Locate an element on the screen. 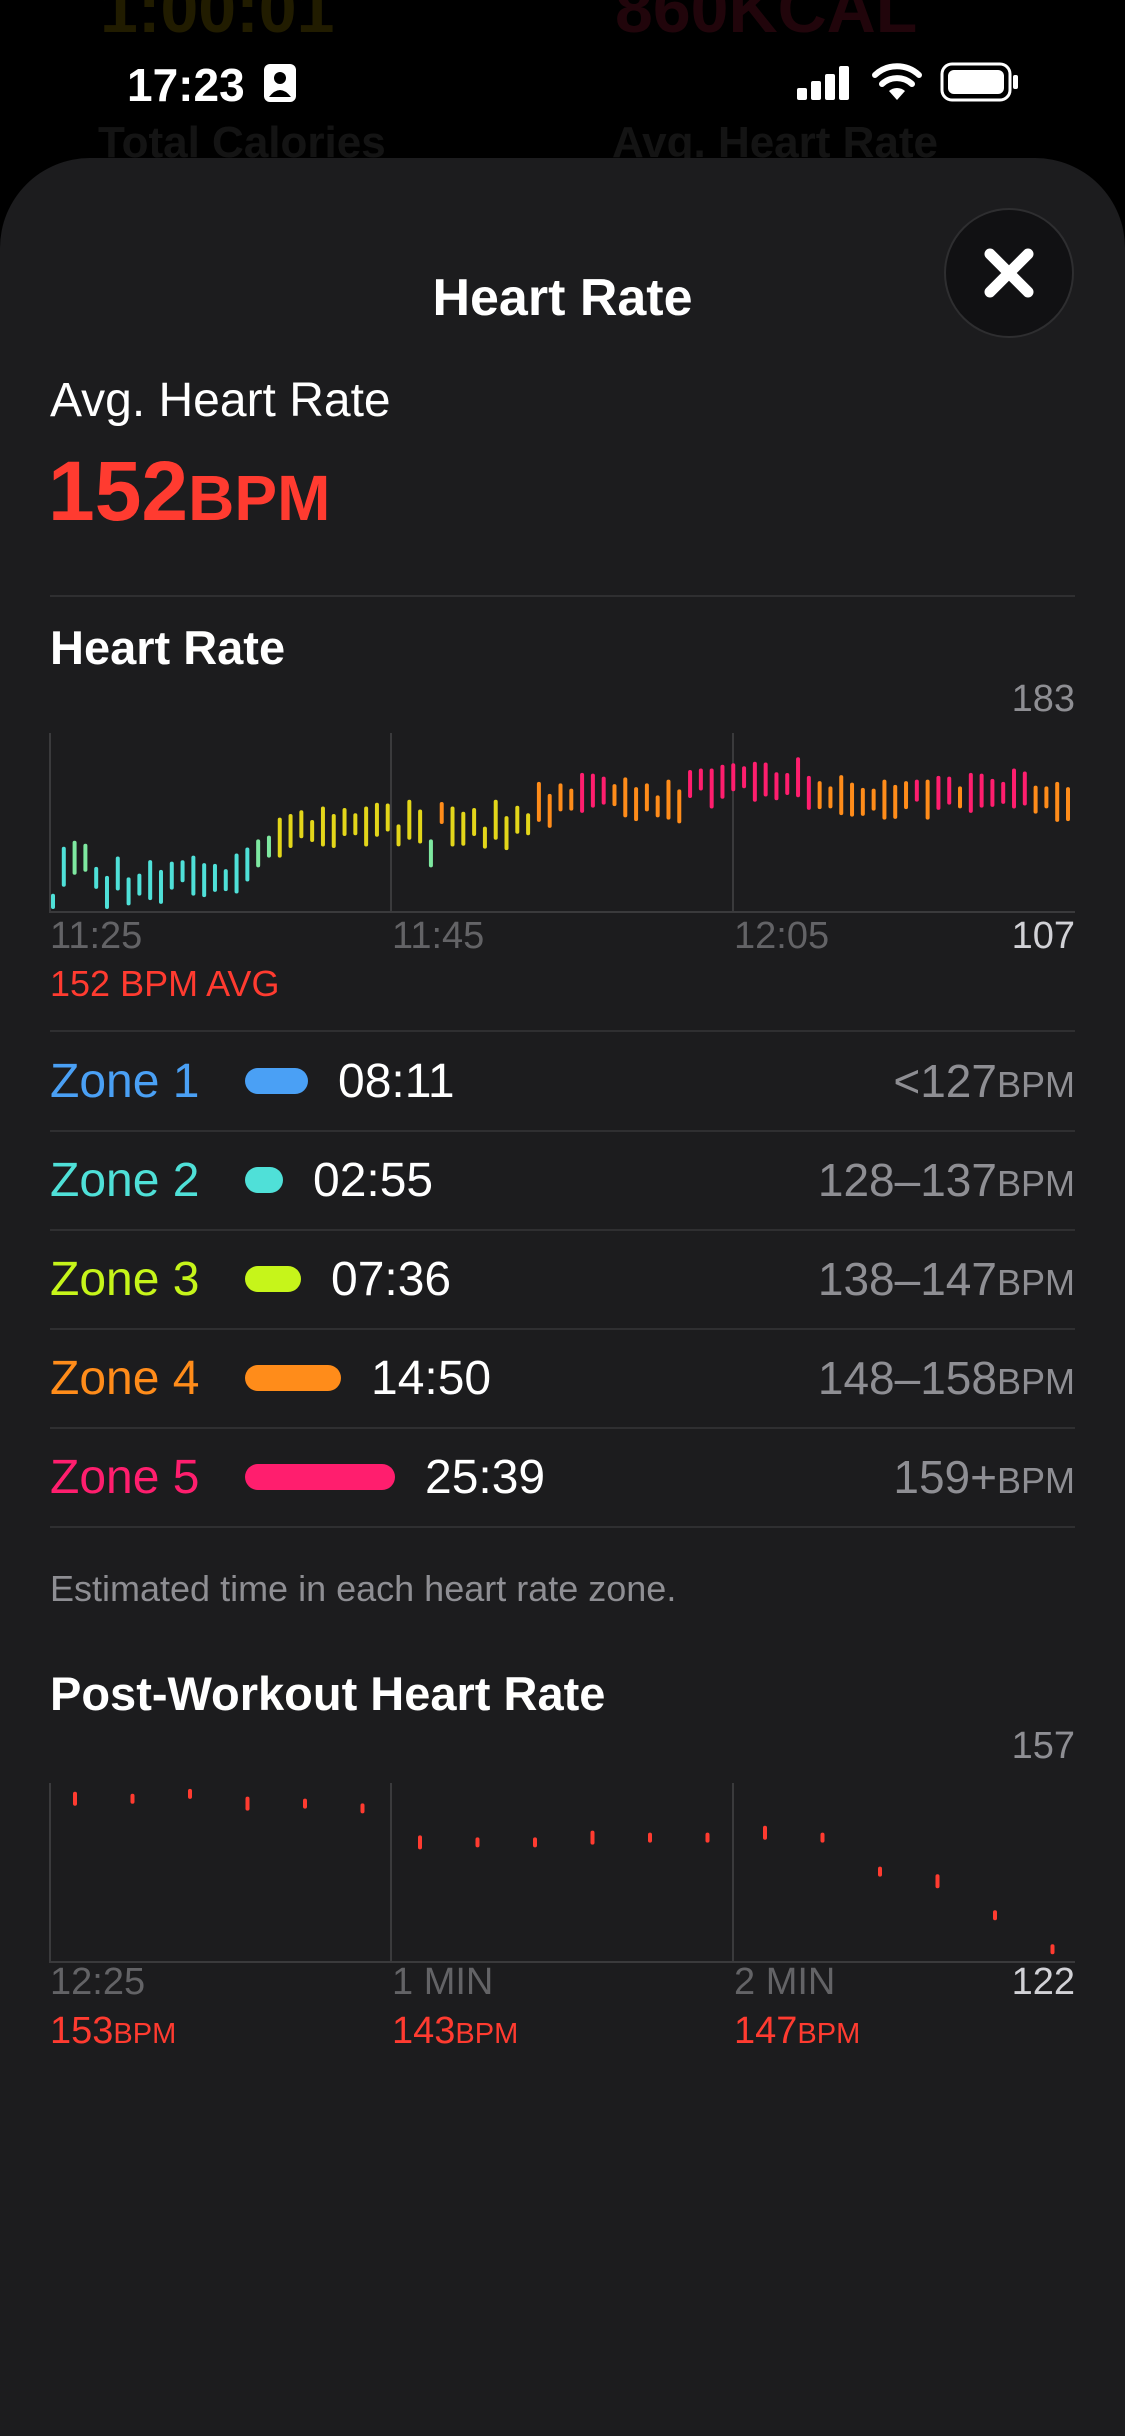  zone-row: Zone 1 08:11 <127BPM is located at coordinates (562, 1081).